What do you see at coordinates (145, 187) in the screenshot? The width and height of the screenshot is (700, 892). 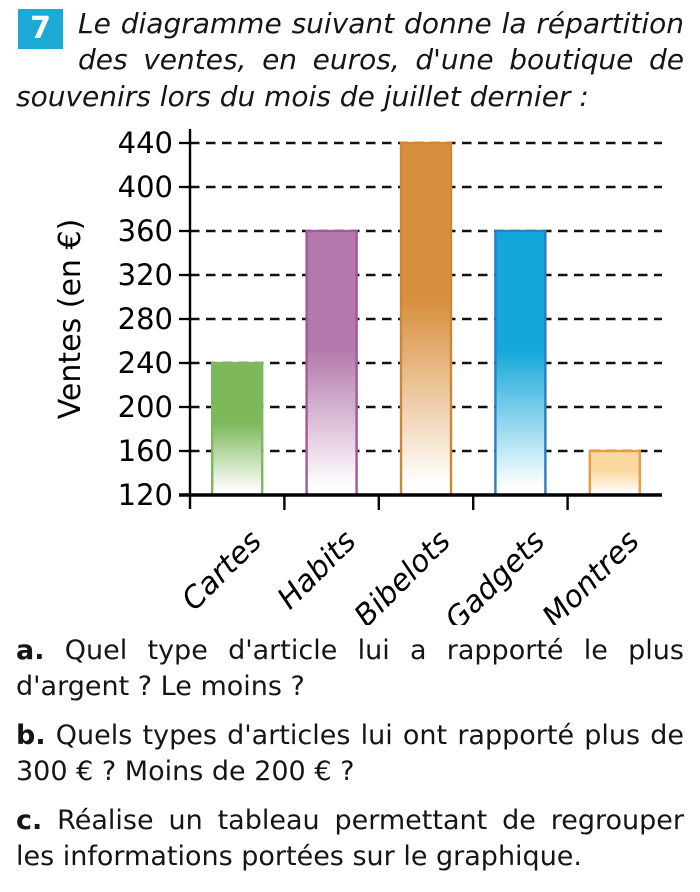 I see `y-tick-label-400: 400` at bounding box center [145, 187].